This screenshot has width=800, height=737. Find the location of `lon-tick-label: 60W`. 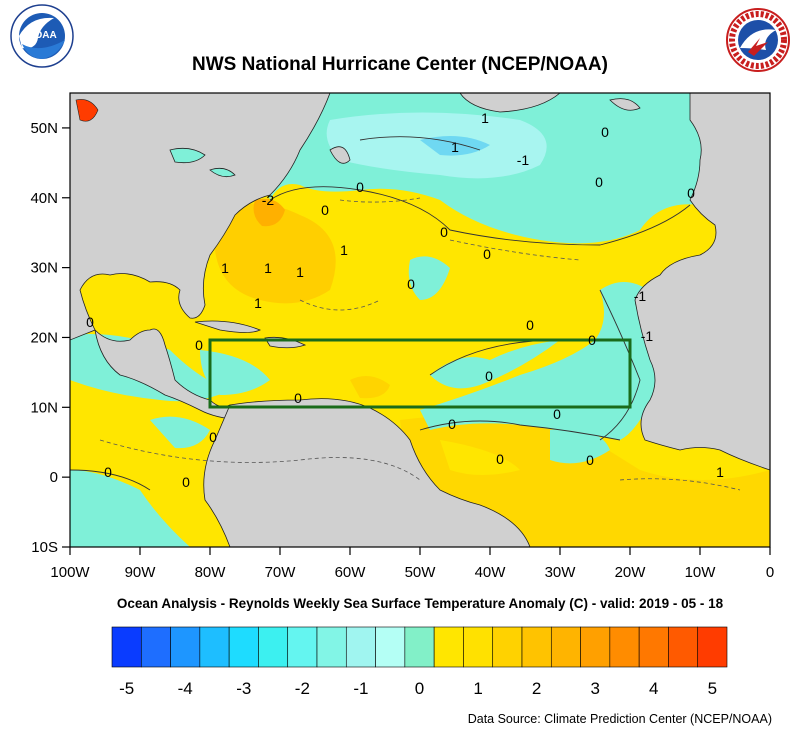

lon-tick-label: 60W is located at coordinates (351, 572).